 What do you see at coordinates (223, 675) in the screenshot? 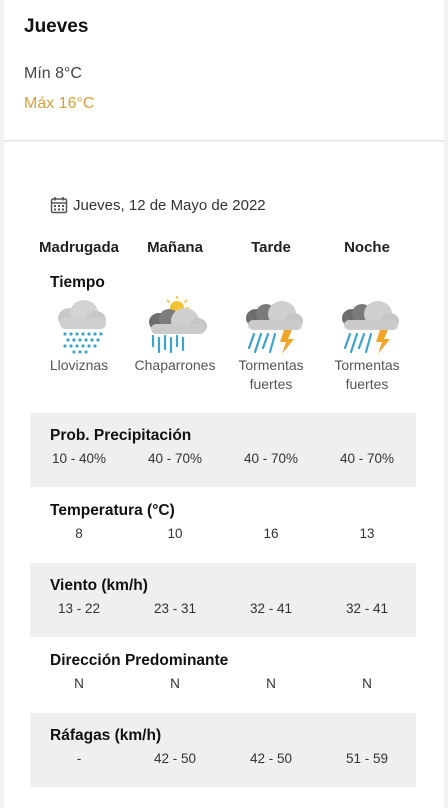
I see `wind-direction-row: Dirección Predominante N N N N` at bounding box center [223, 675].